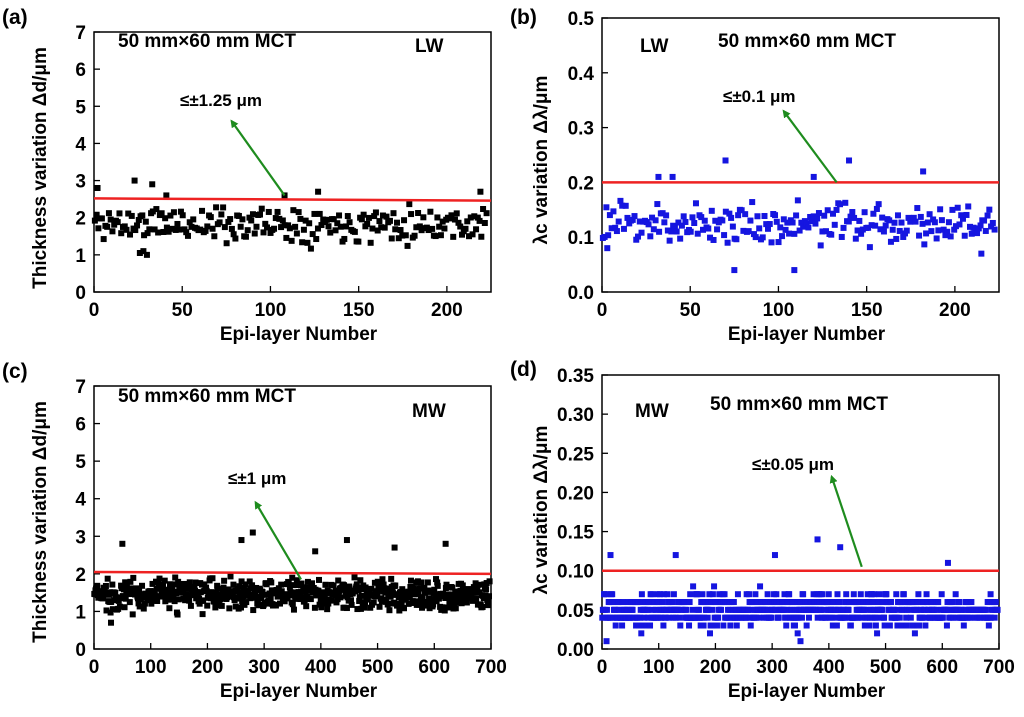 The height and width of the screenshot is (717, 1024). Describe the element at coordinates (659, 667) in the screenshot. I see `x-tick-label: 100` at that location.